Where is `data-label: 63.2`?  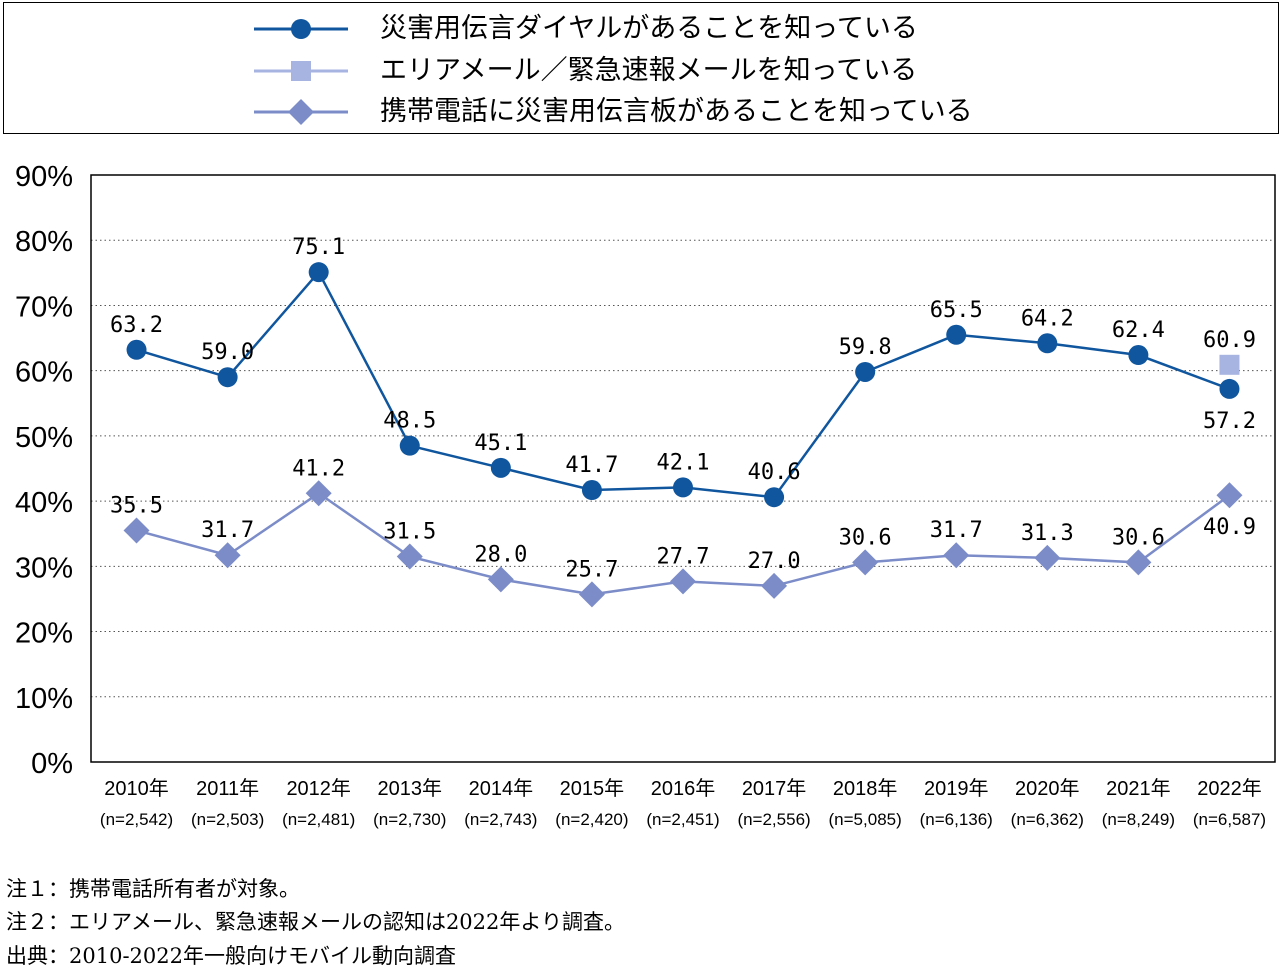
data-label: 63.2 is located at coordinates (136, 325).